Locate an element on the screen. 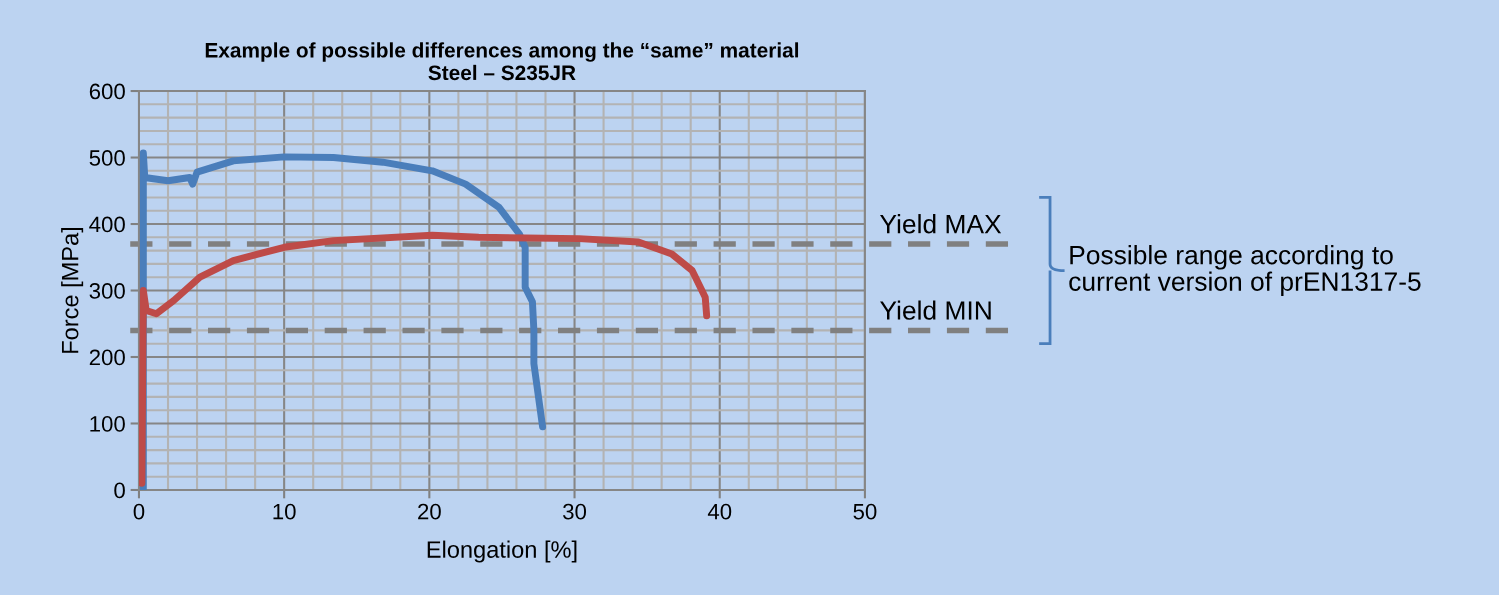 This screenshot has height=595, width=1499. x-tick-label: 40 is located at coordinates (719, 511).